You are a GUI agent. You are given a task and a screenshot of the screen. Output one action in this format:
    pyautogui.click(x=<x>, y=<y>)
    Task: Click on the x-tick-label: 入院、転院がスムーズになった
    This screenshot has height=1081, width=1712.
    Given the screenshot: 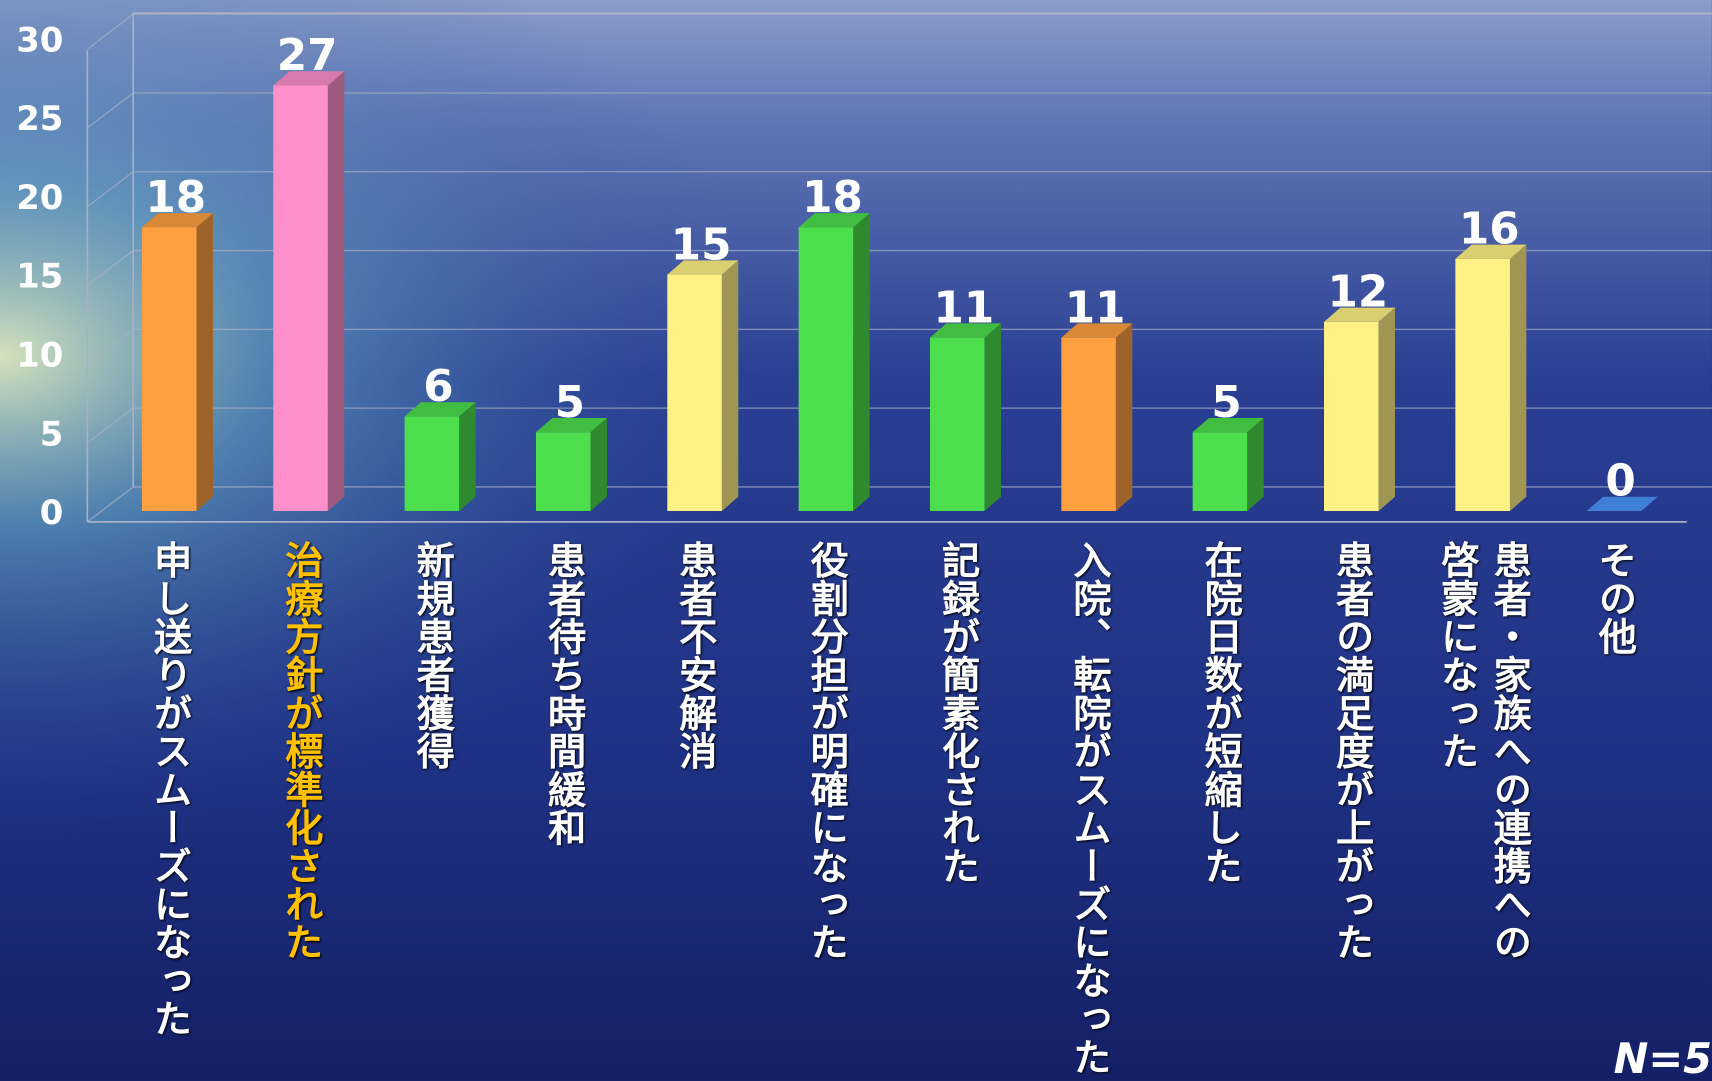 What is the action you would take?
    pyautogui.click(x=1088, y=808)
    